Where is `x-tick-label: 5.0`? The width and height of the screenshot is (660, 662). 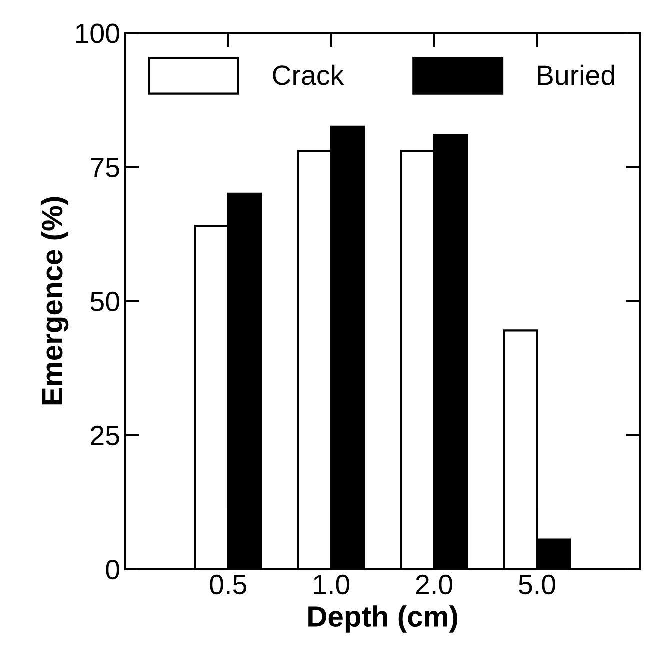 x-tick-label: 5.0 is located at coordinates (537, 584).